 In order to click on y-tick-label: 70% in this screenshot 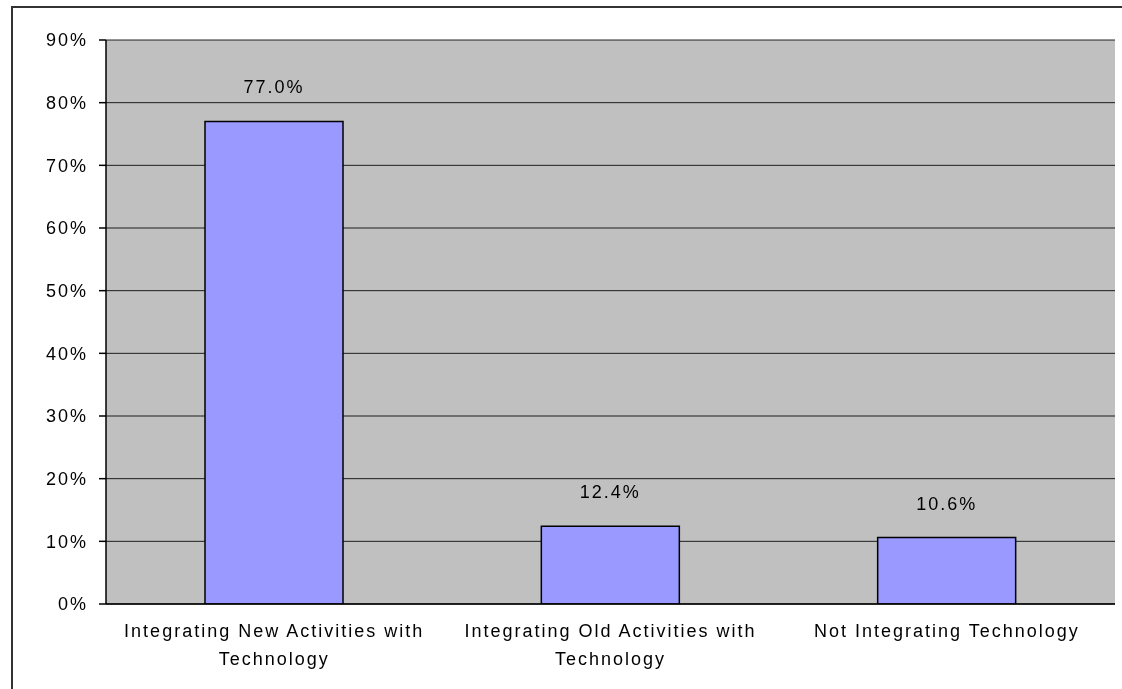, I will do `click(66, 165)`.